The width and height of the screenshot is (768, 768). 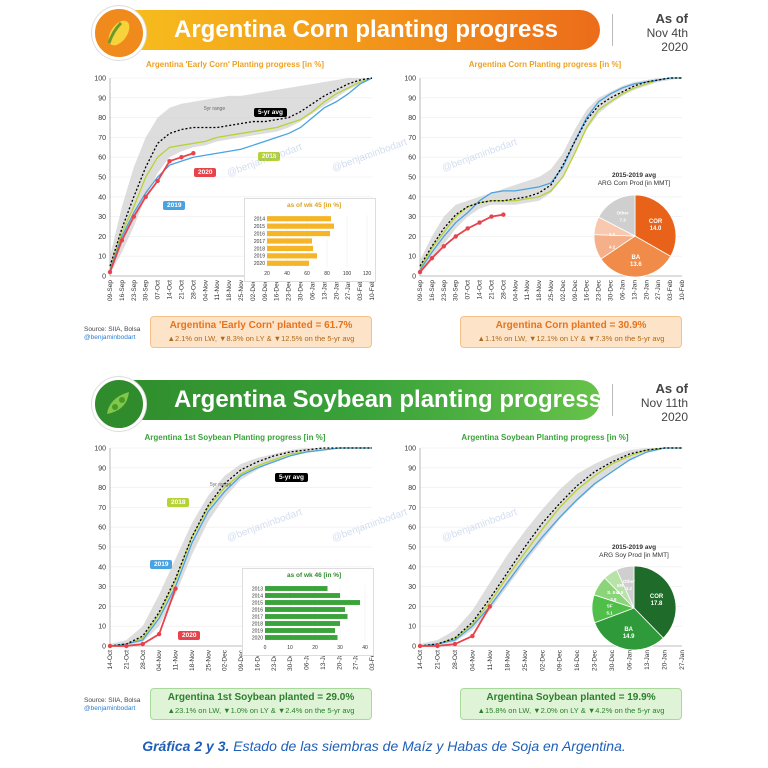 I want to click on inset-x-tick: 100, so click(x=347, y=274).